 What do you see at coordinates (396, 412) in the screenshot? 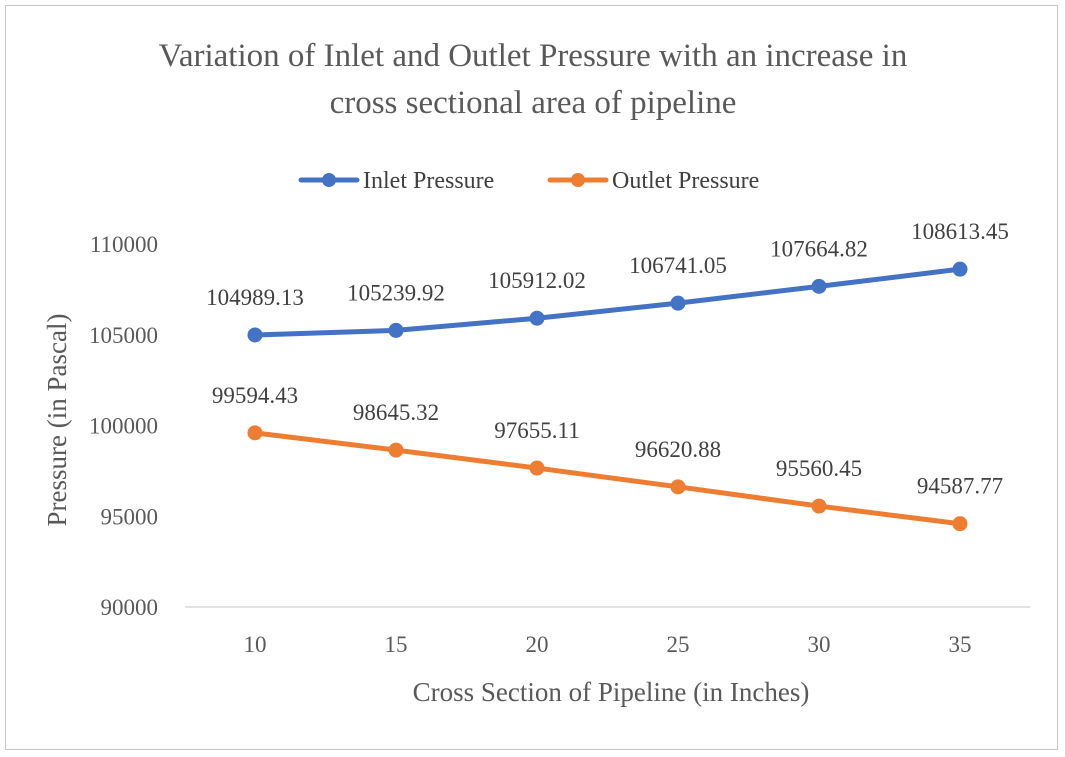
I see `data-label-outlet: 98645.32` at bounding box center [396, 412].